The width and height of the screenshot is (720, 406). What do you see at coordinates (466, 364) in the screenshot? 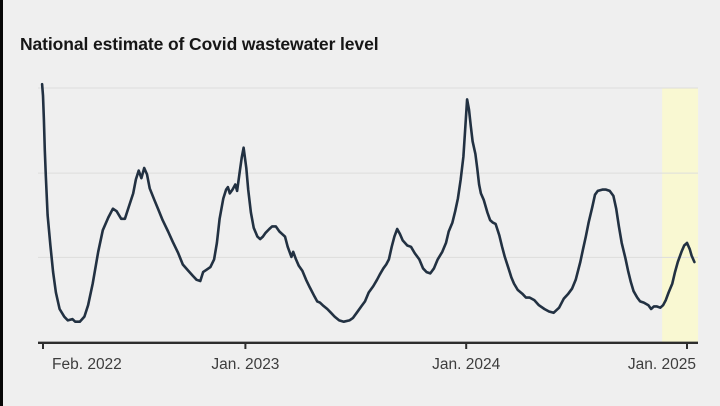
I see `x-tick-label: Jan. 2024` at bounding box center [466, 364].